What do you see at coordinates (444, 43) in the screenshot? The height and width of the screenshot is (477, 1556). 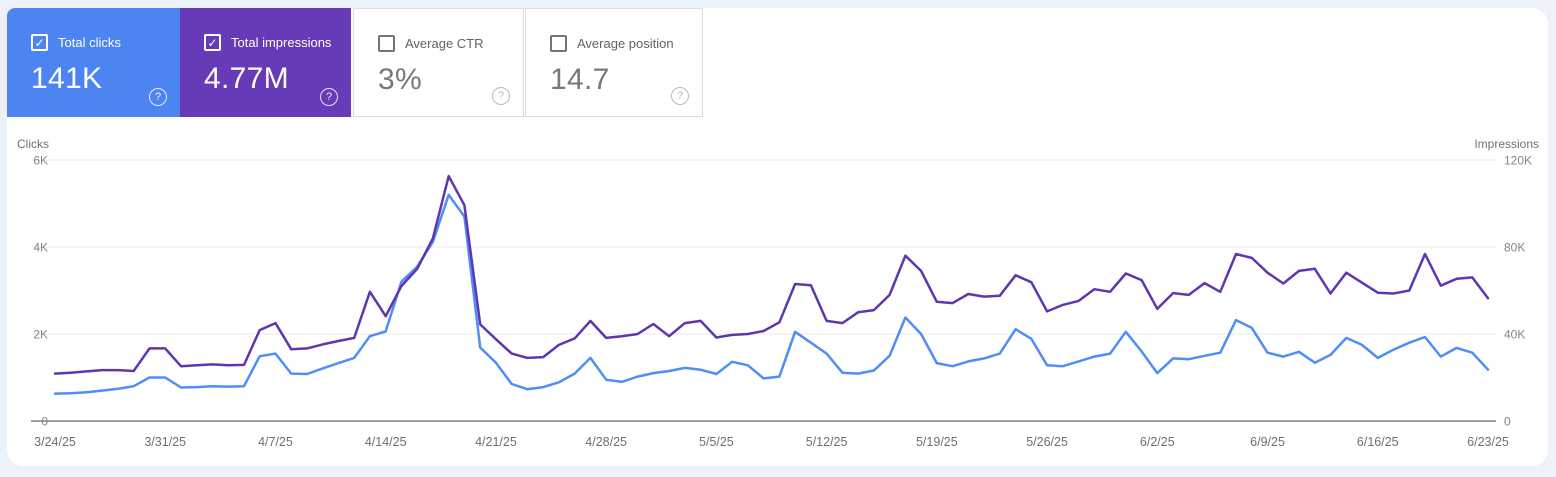 I see `card-label: Average CTR` at bounding box center [444, 43].